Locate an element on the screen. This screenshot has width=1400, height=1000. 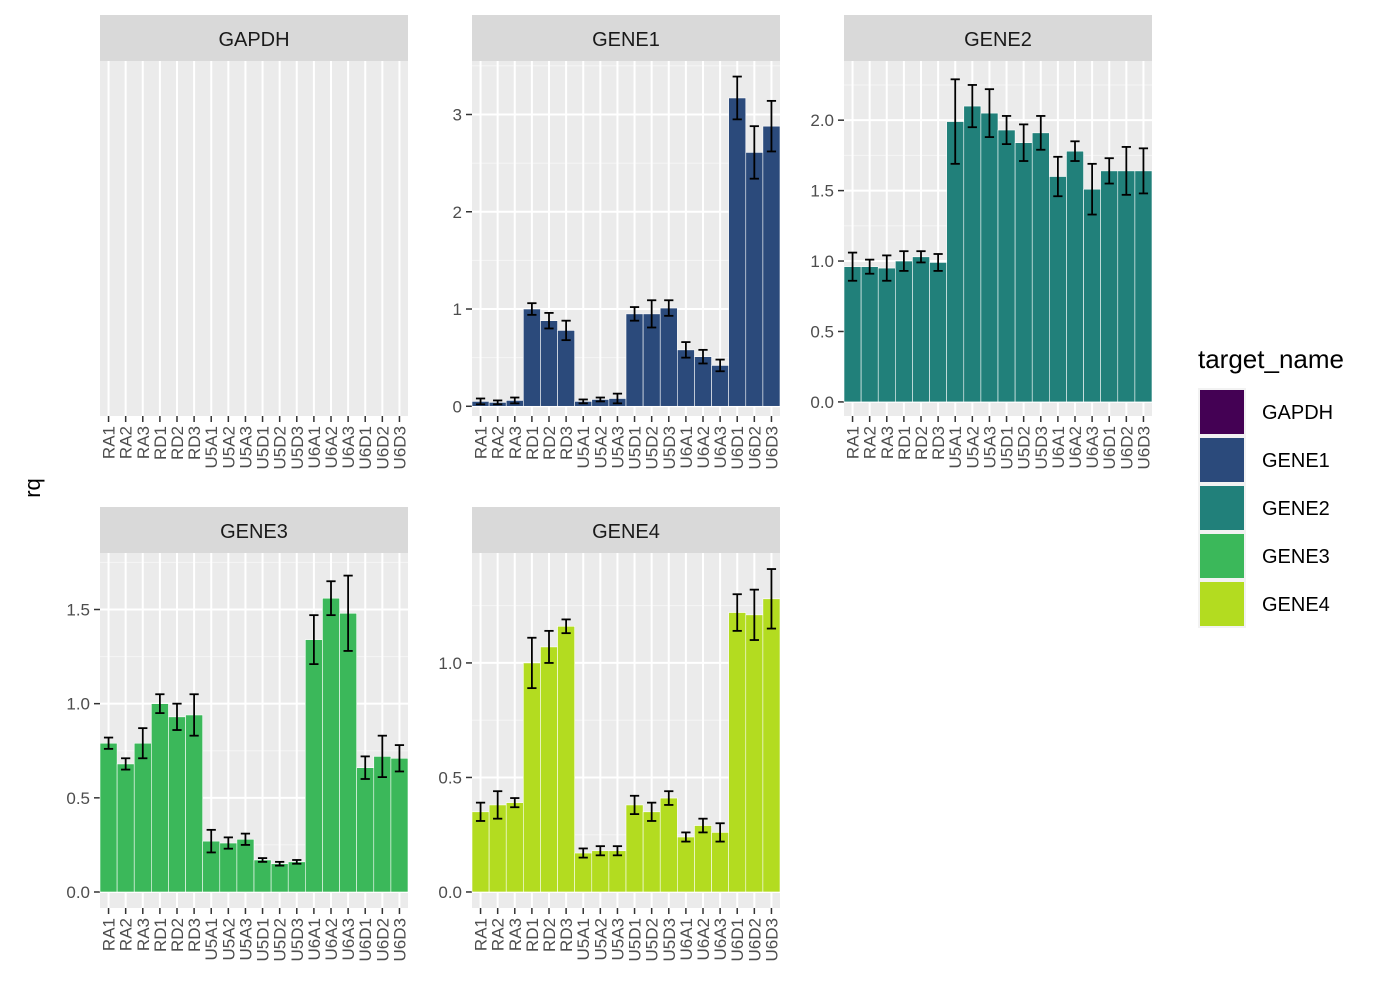
x-tick-label: U5D2 is located at coordinates (280, 939).